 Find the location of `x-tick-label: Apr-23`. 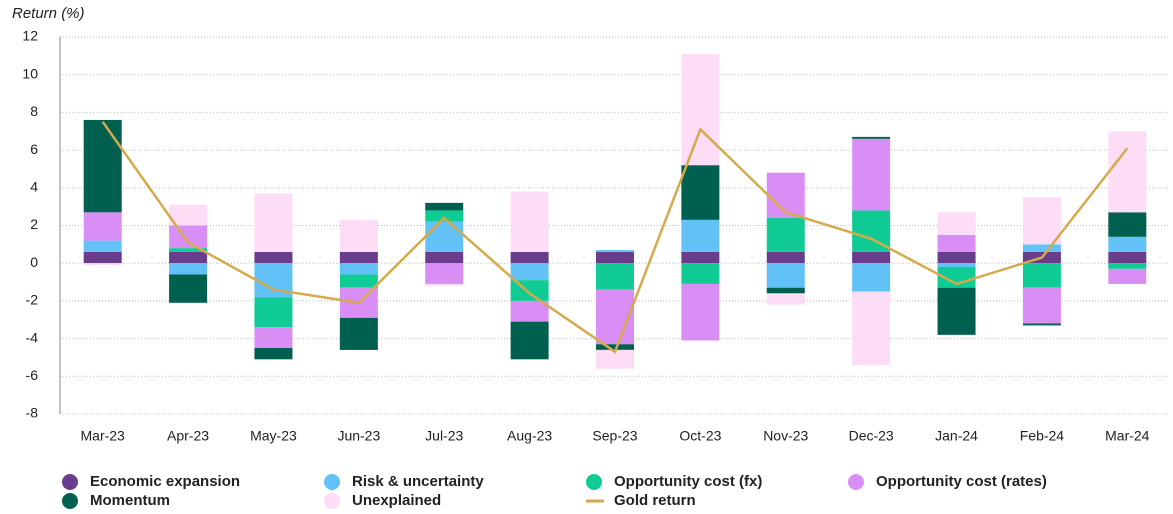

x-tick-label: Apr-23 is located at coordinates (188, 436).